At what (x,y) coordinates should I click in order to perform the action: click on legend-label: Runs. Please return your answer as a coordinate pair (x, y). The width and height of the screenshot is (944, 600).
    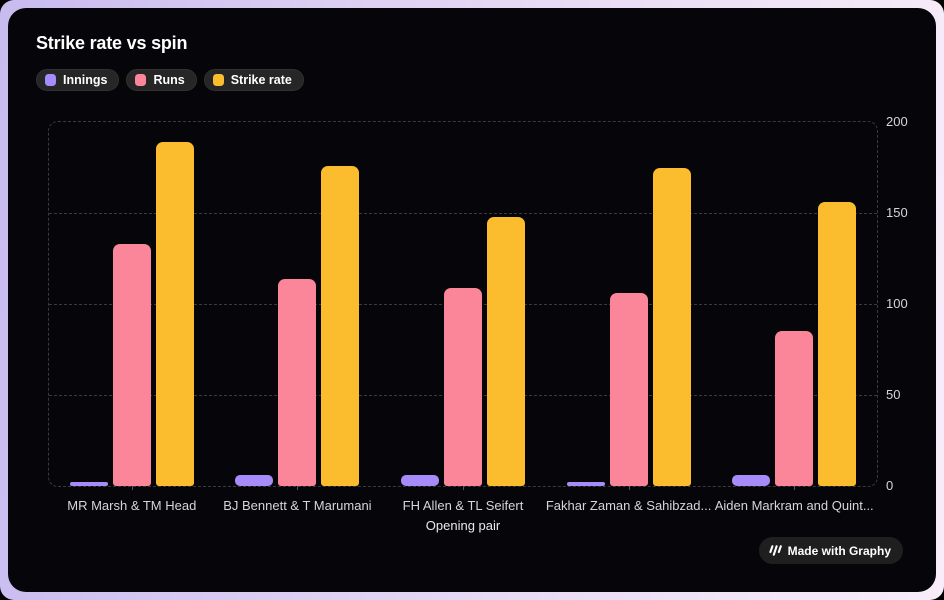
    Looking at the image, I should click on (169, 80).